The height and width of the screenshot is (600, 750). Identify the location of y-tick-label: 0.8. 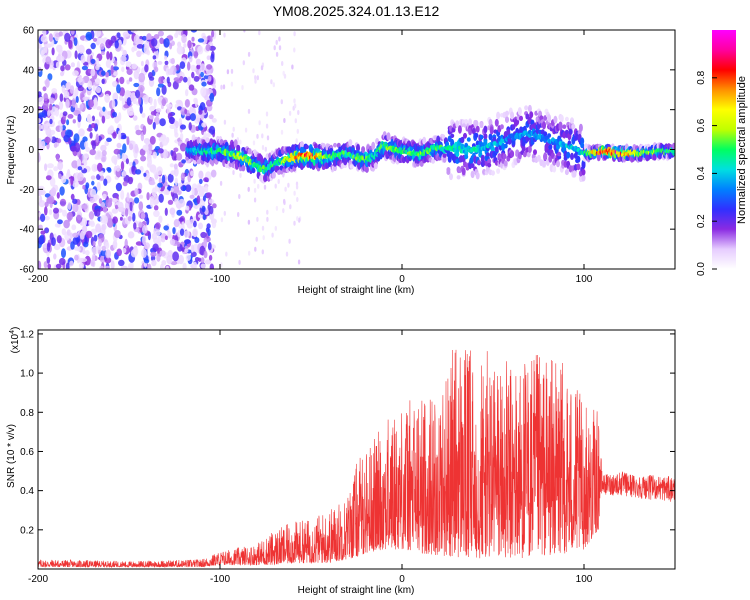
(27, 413).